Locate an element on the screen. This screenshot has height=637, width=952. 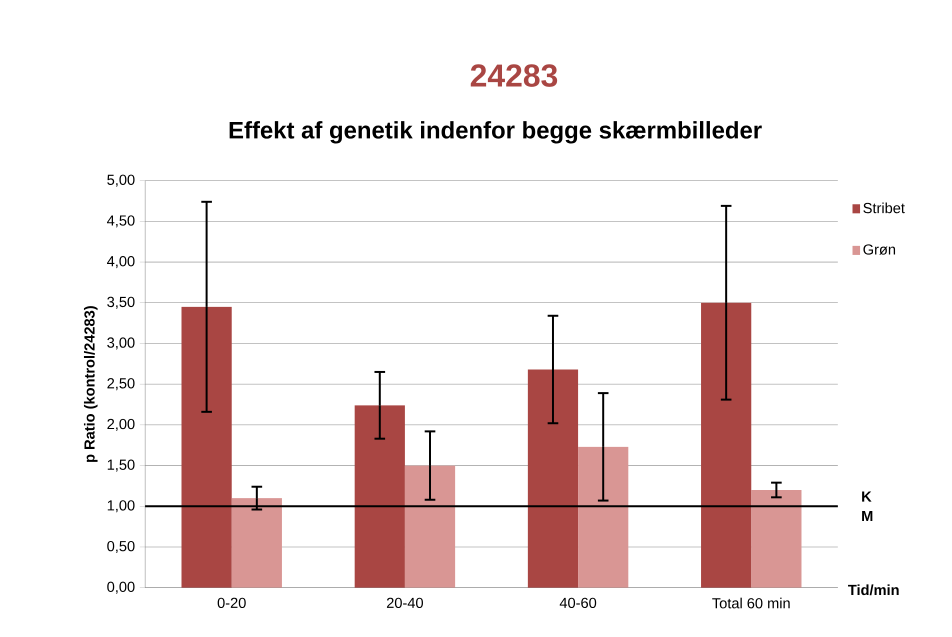
x-tick-label: Total 60 min is located at coordinates (751, 603).